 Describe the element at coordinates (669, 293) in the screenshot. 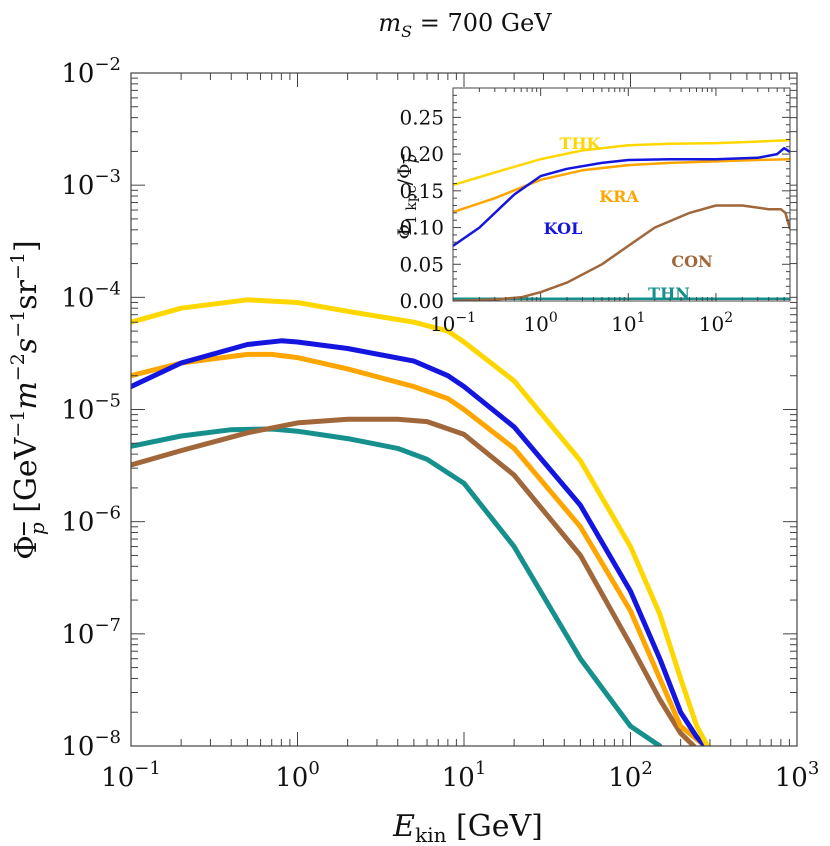

I see `inset-label-thn: THN` at that location.